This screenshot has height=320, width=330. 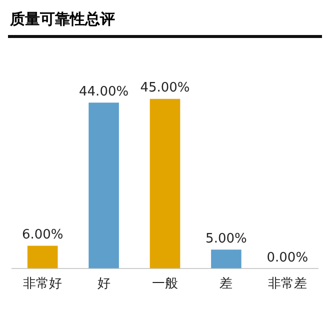 What do you see at coordinates (165, 284) in the screenshot?
I see `x-tick-label: 一般` at bounding box center [165, 284].